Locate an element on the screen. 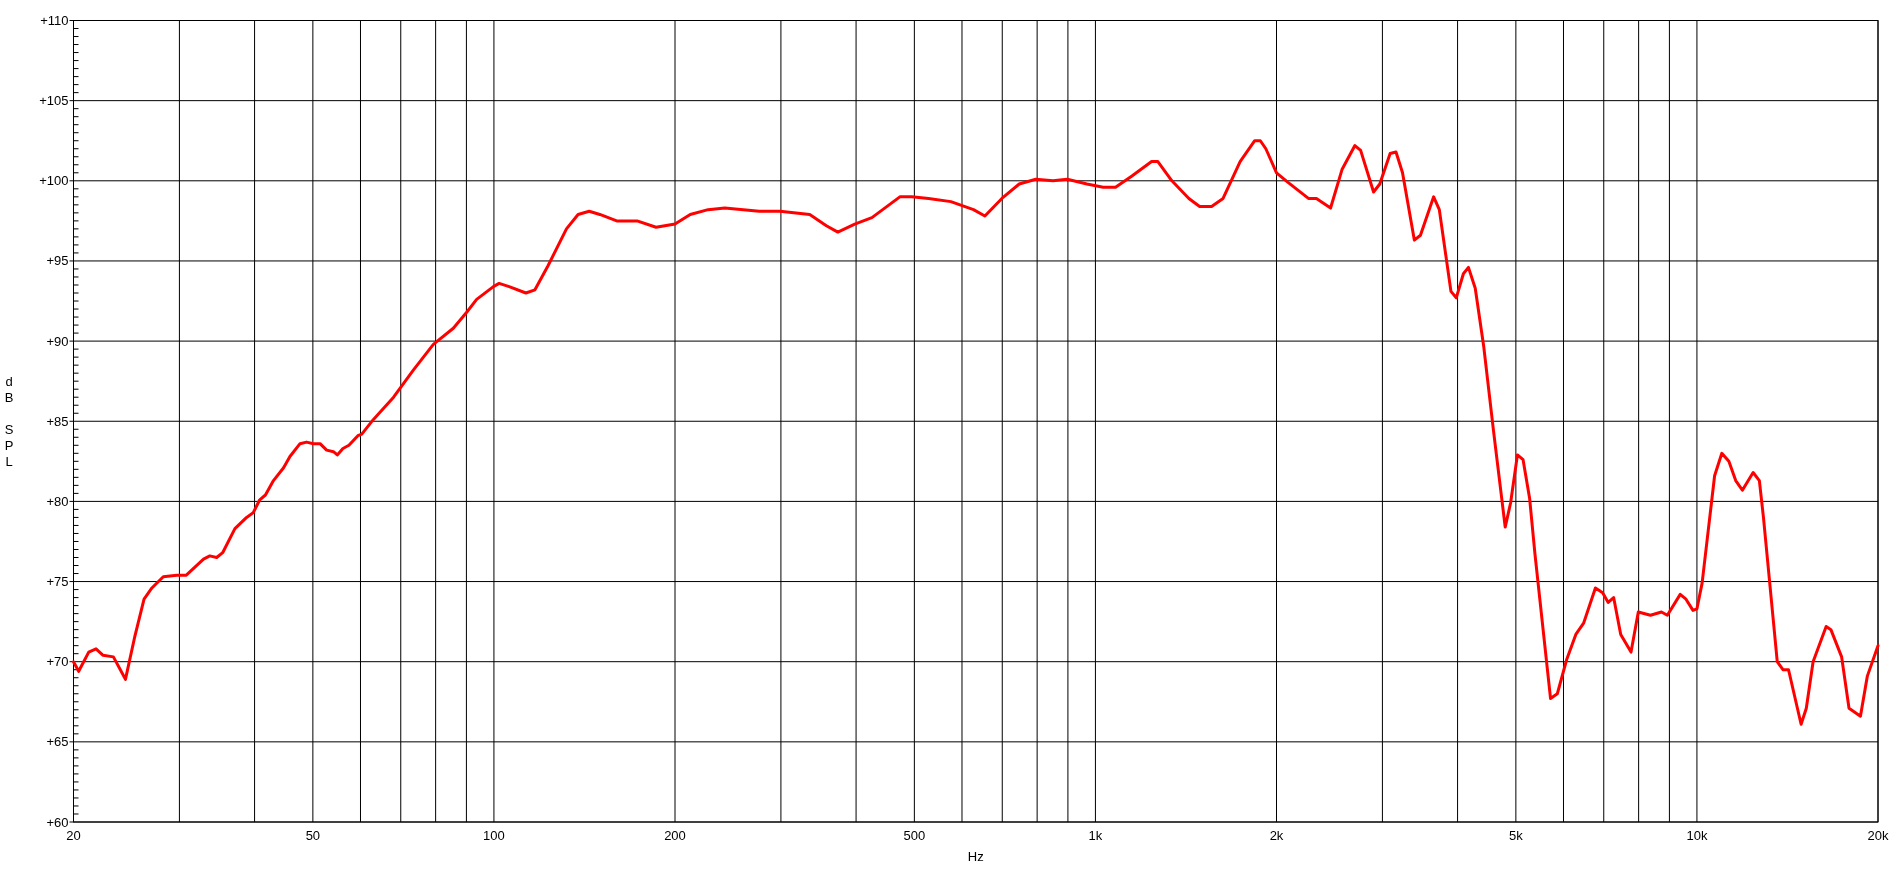 The width and height of the screenshot is (1900, 887). x-tick-label: 200 is located at coordinates (675, 835).